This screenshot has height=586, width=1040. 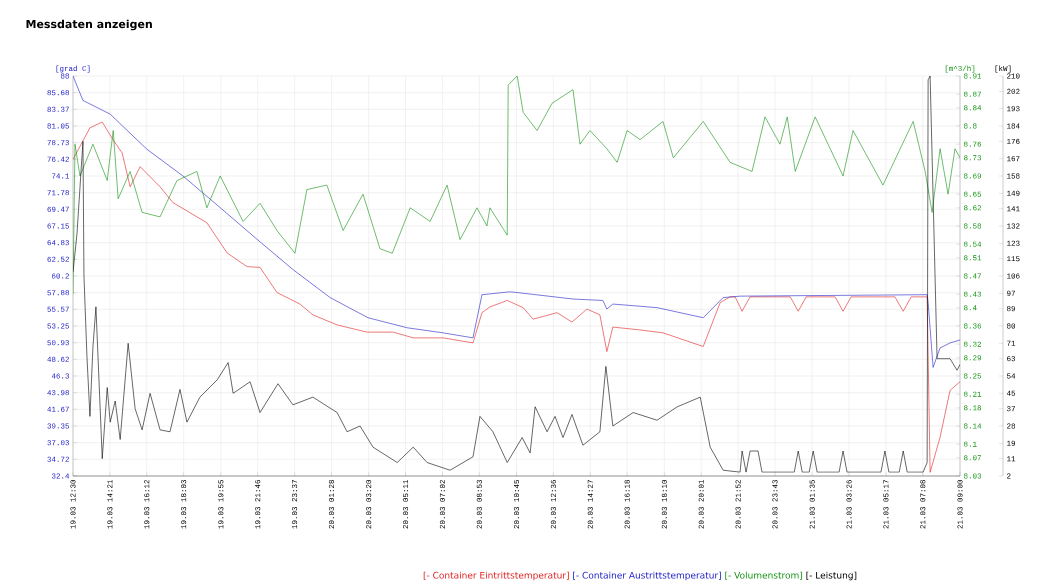 What do you see at coordinates (89, 25) in the screenshot?
I see `chart-title: Messdaten anzeigen` at bounding box center [89, 25].